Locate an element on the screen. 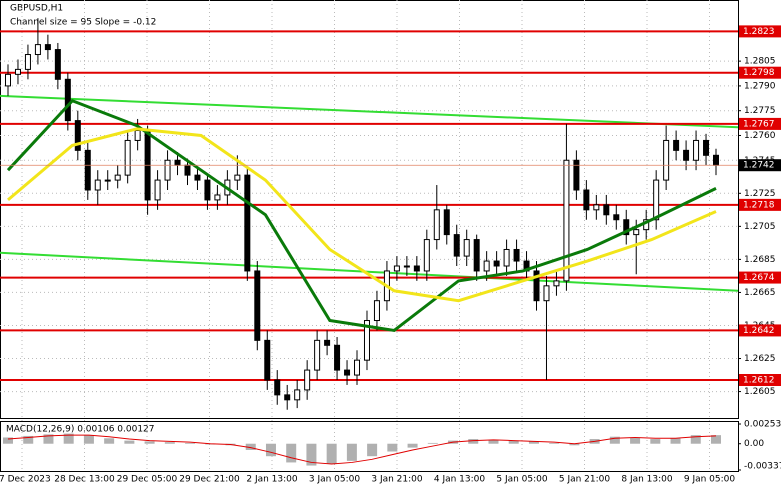  chart-subtitle: Channel size = 95 Slope = -0.12 is located at coordinates (83, 23).